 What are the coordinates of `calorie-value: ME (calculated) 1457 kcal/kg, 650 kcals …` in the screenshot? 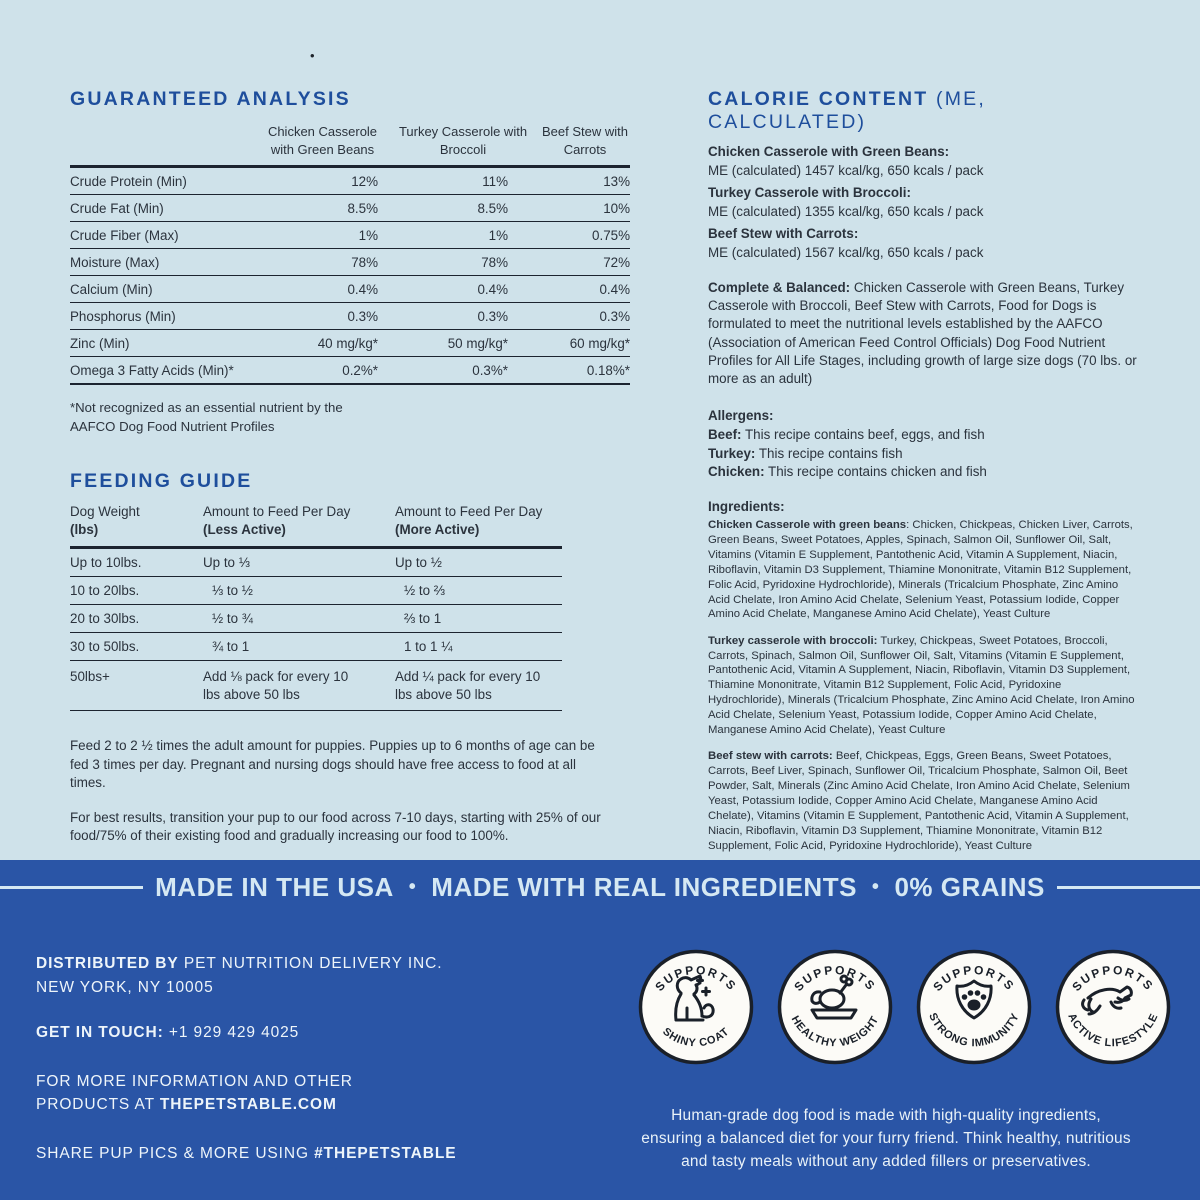 It's located at (846, 170).